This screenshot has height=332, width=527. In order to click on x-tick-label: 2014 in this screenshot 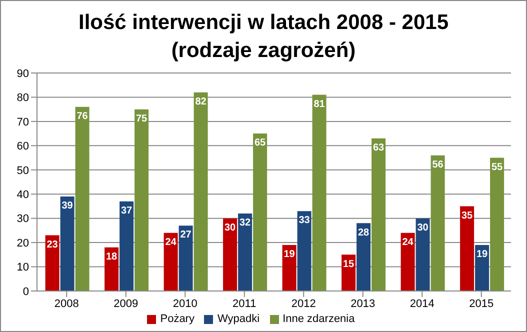, I will do `click(422, 304)`.